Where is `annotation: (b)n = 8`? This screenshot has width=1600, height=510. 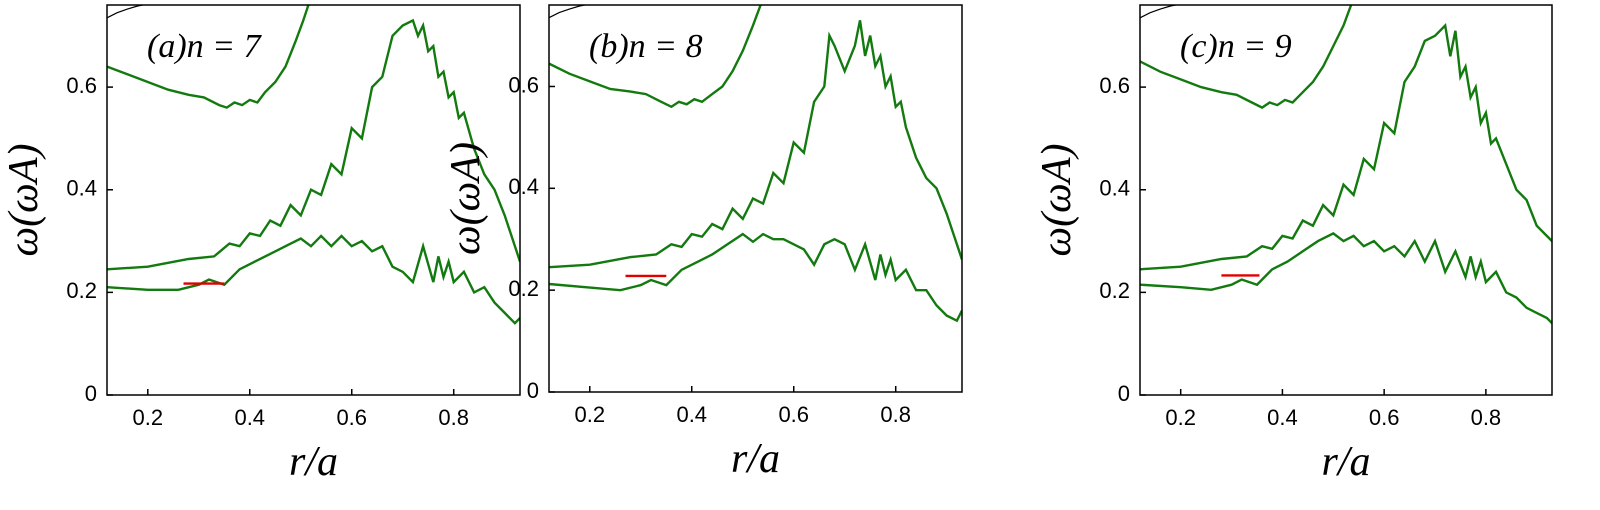 annotation: (b)n = 8 is located at coordinates (646, 46).